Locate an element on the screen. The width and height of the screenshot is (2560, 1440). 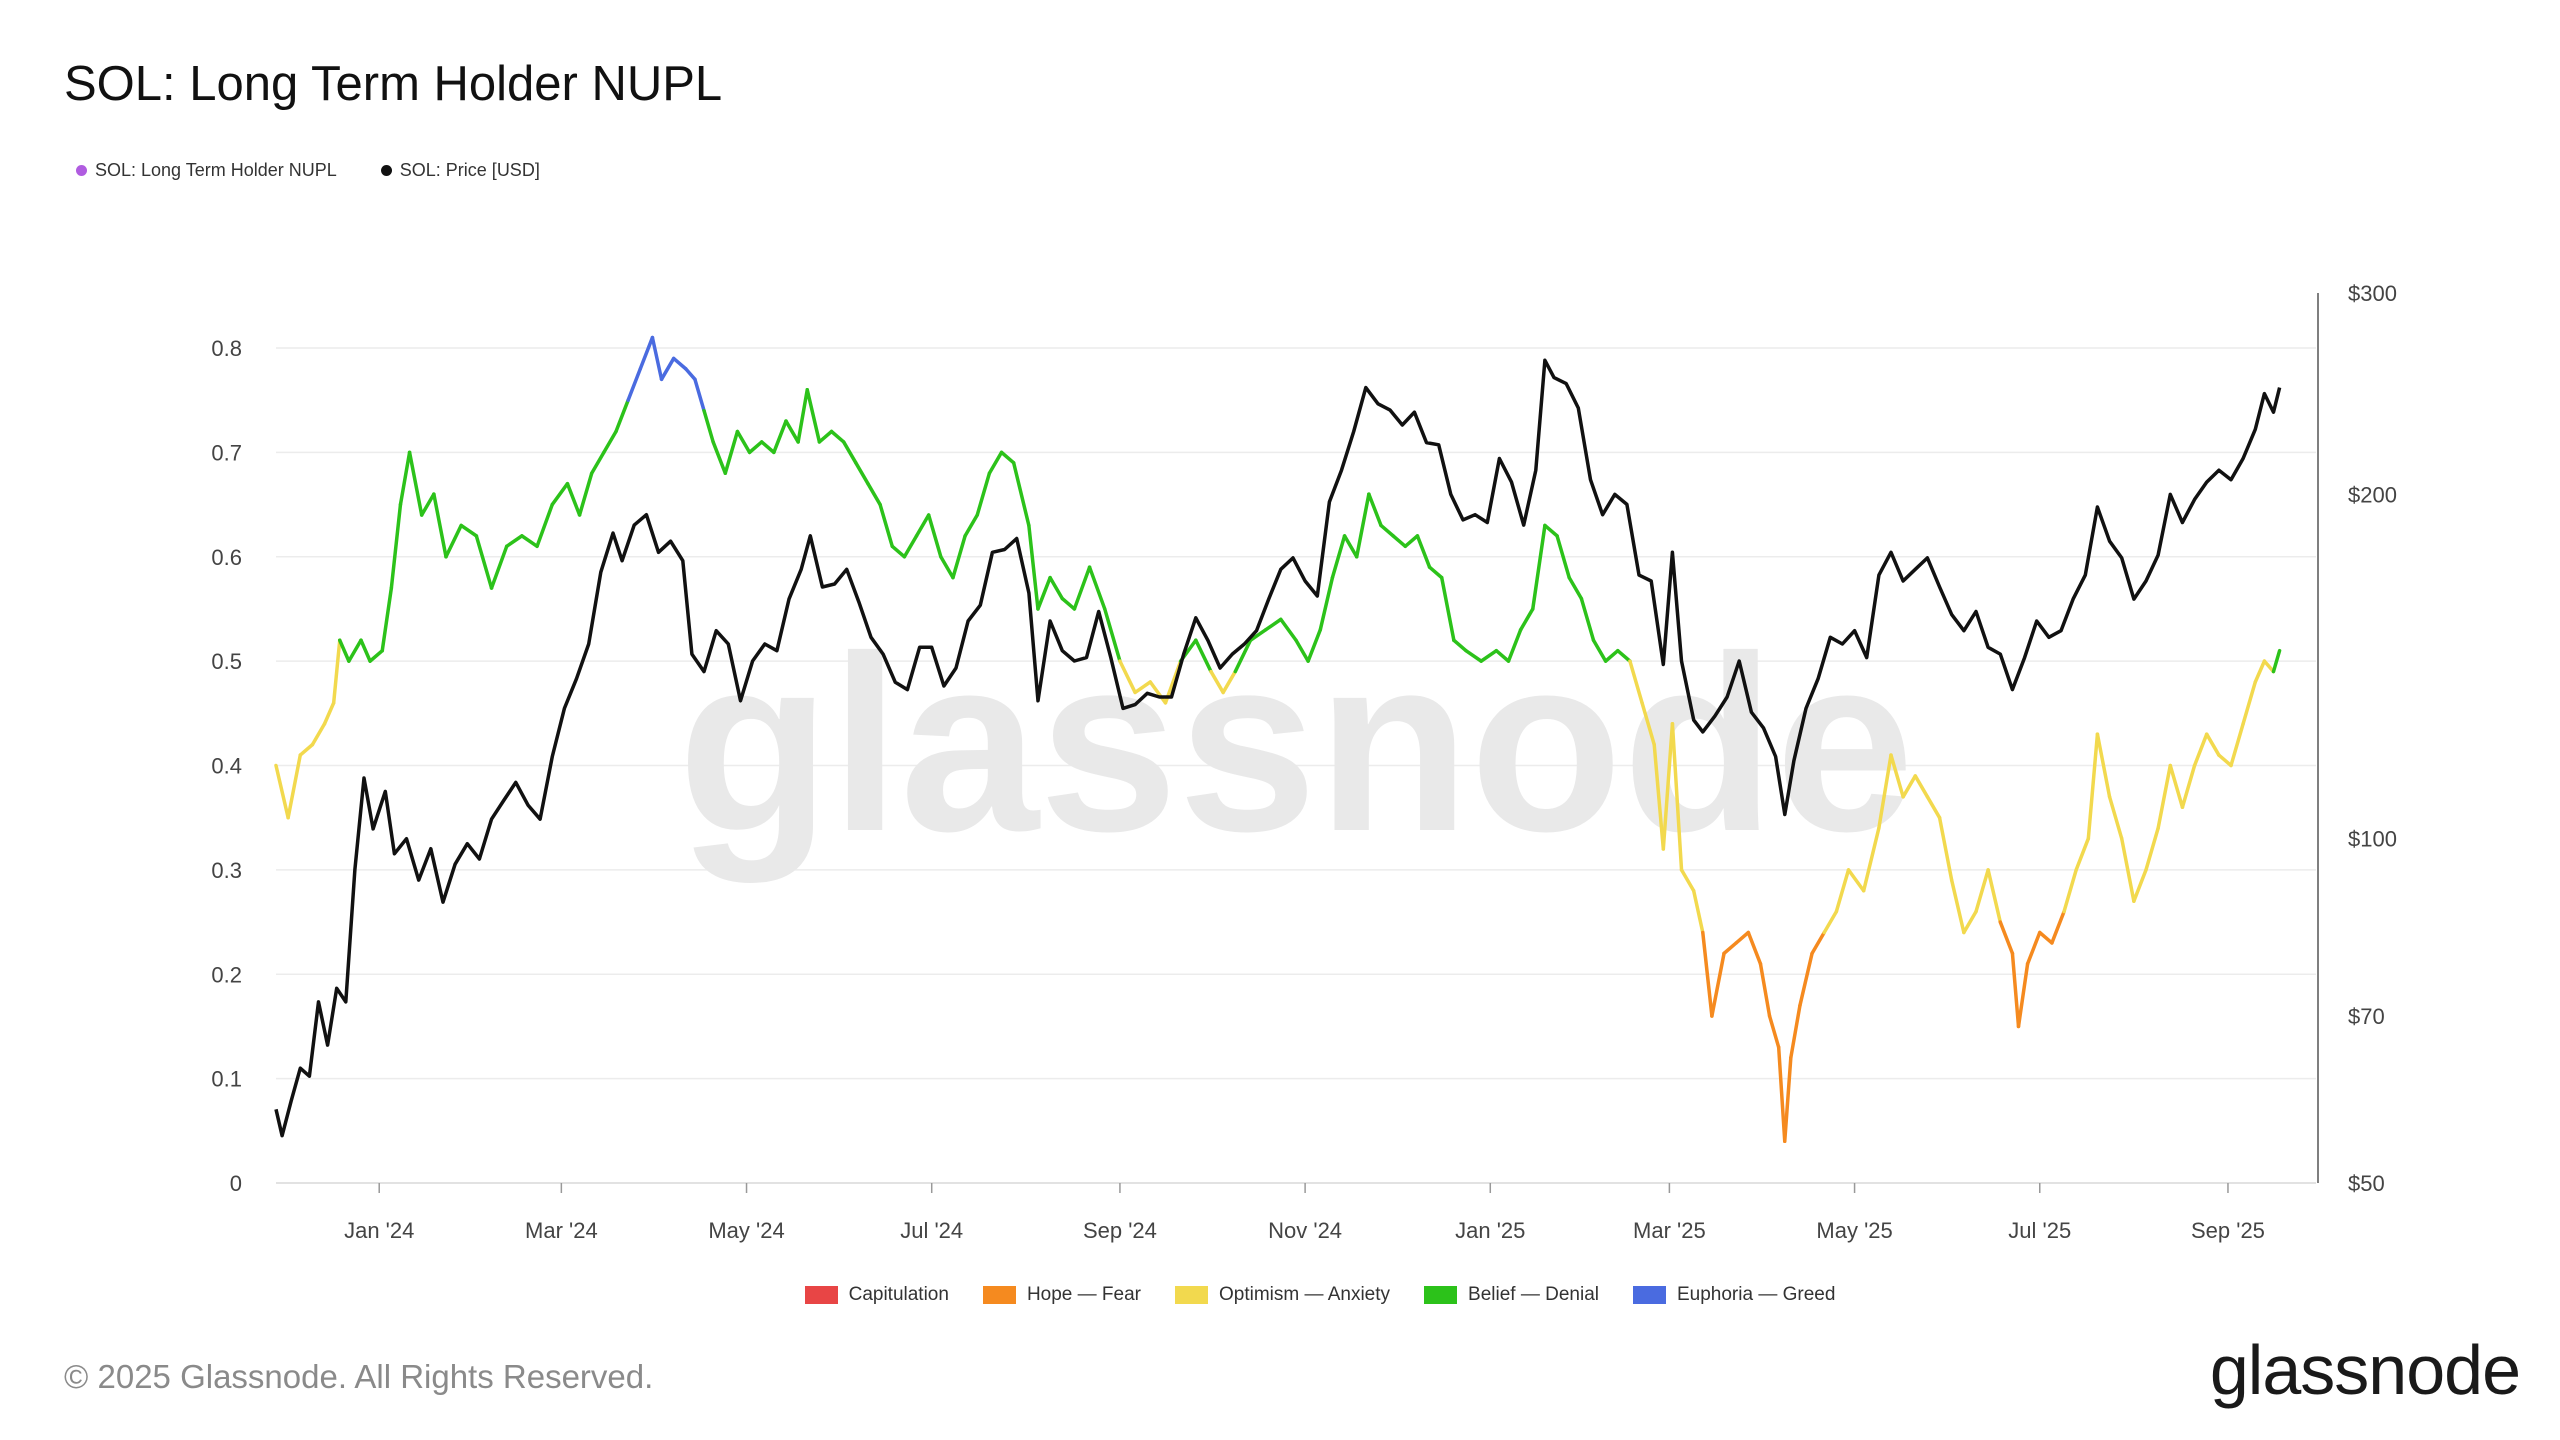
right-tick-label: $200 is located at coordinates (2372, 494).